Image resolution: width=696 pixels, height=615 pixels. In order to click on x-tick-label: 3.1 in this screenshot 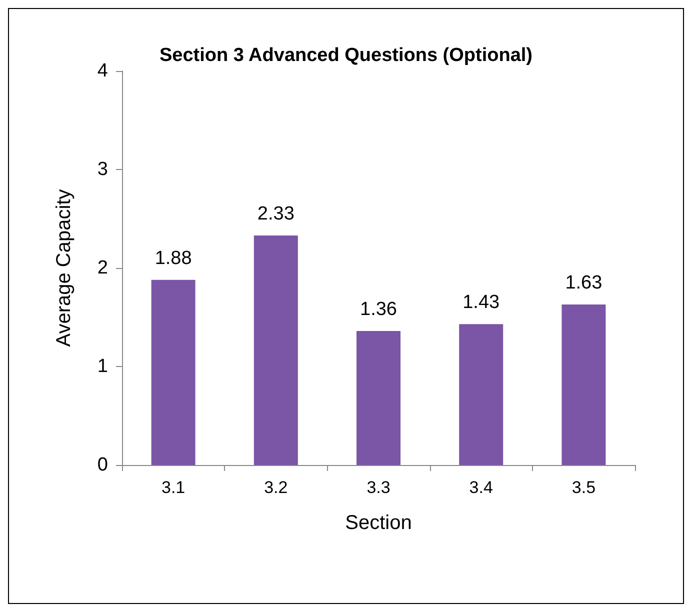, I will do `click(173, 487)`.